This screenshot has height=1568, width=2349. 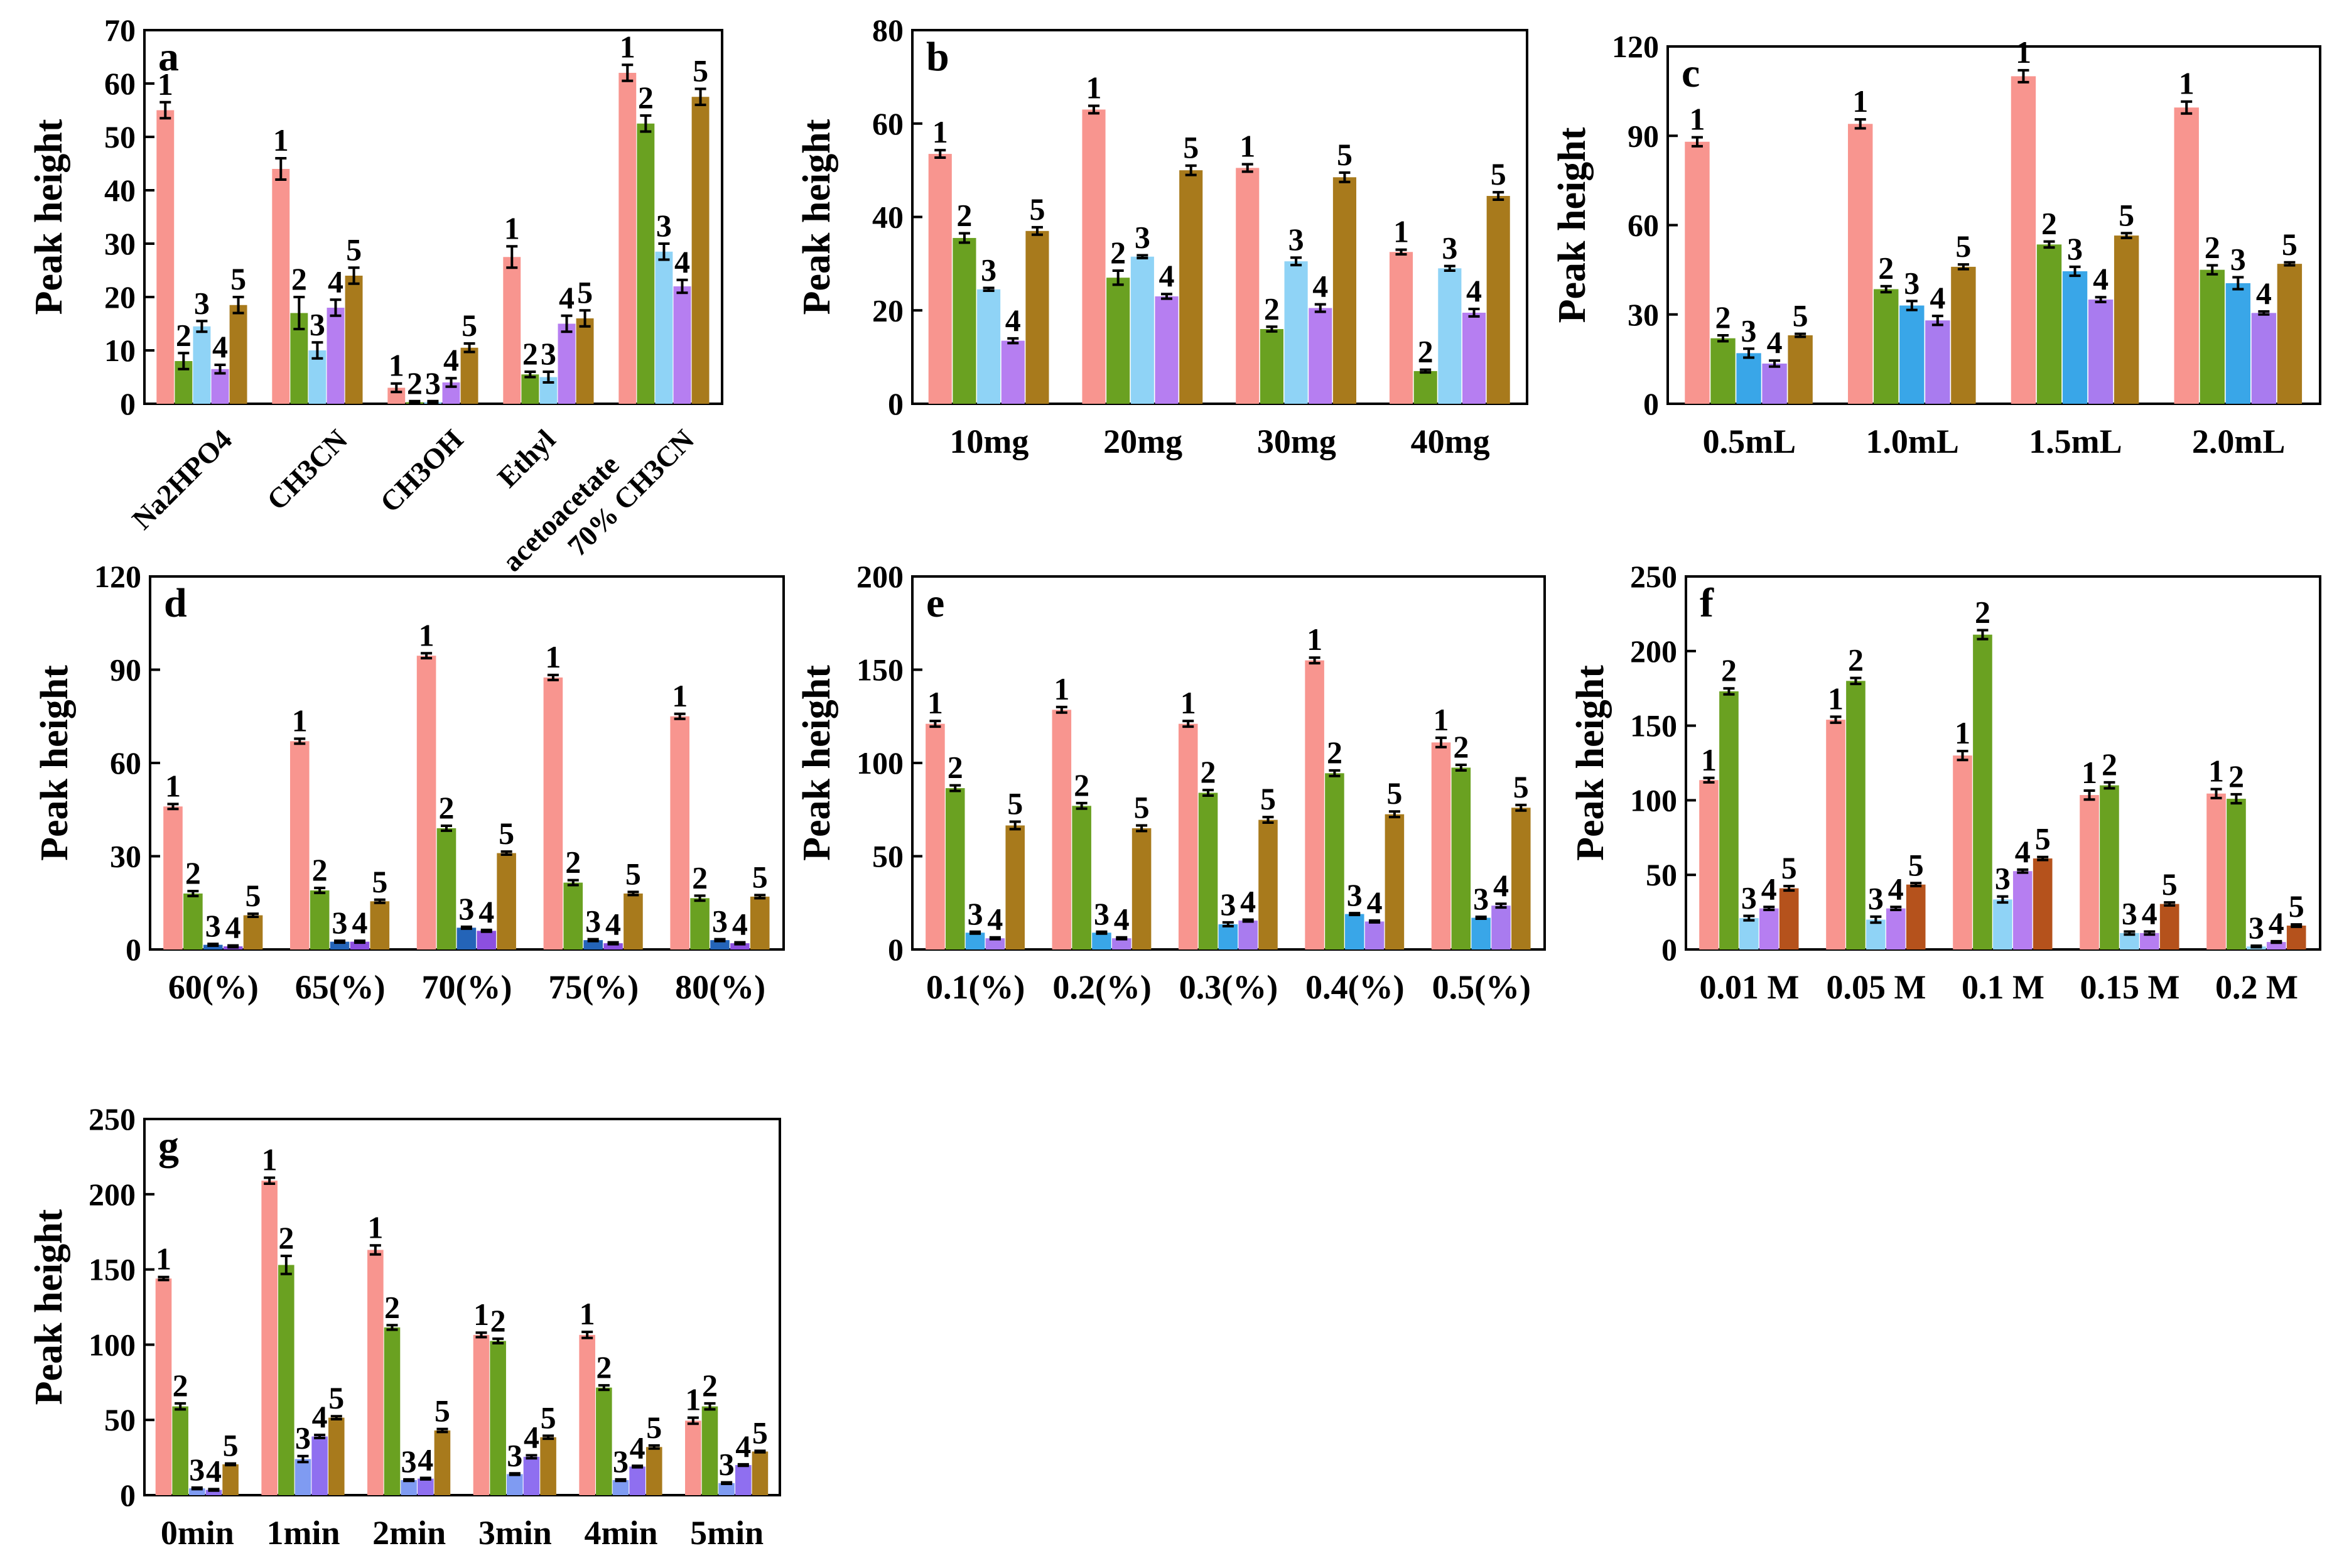 What do you see at coordinates (709, 1450) in the screenshot?
I see `bar-g-5min-s2` at bounding box center [709, 1450].